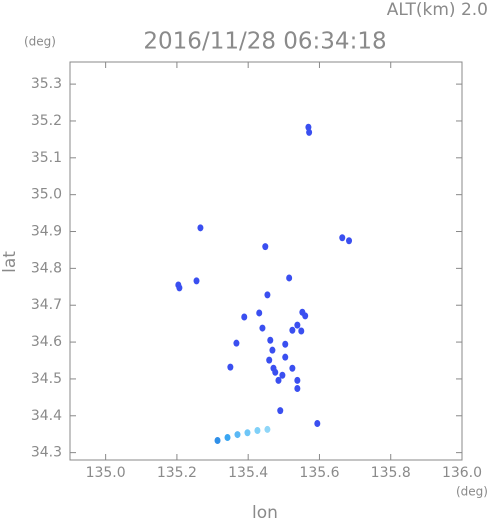  Describe the element at coordinates (10, 262) in the screenshot. I see `y-axis-label: lat` at that location.